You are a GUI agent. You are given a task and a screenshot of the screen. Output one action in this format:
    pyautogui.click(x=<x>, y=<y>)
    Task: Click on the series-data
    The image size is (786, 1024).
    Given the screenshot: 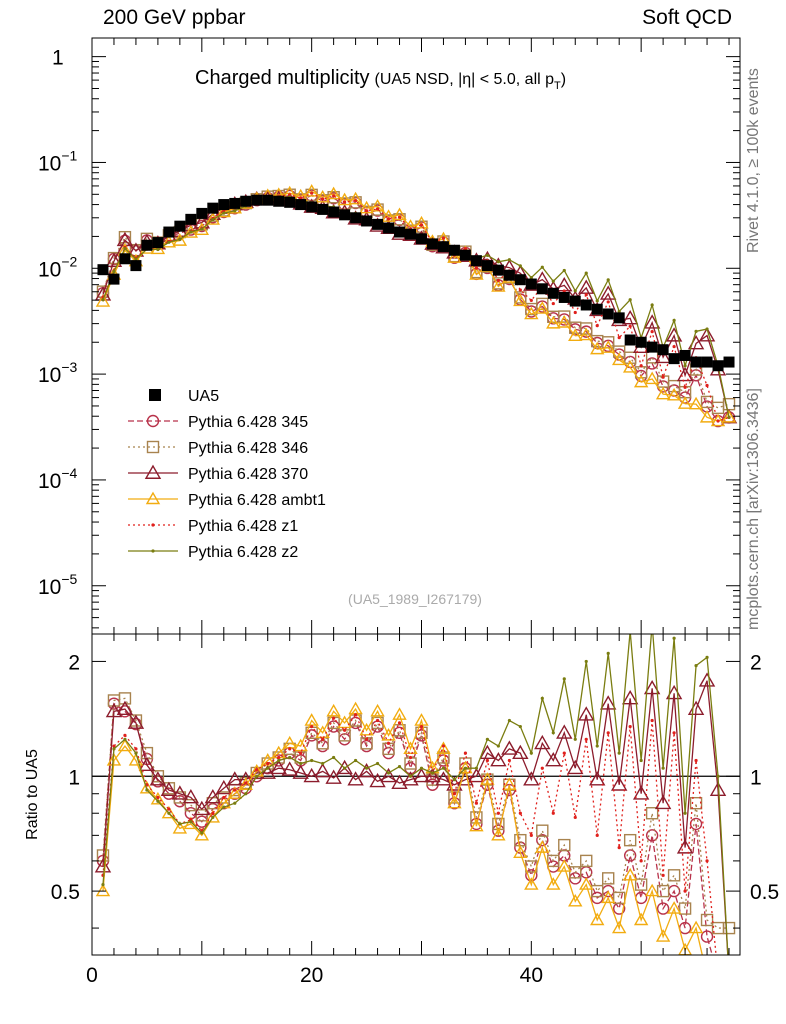 What is the action you would take?
    pyautogui.click(x=416, y=283)
    